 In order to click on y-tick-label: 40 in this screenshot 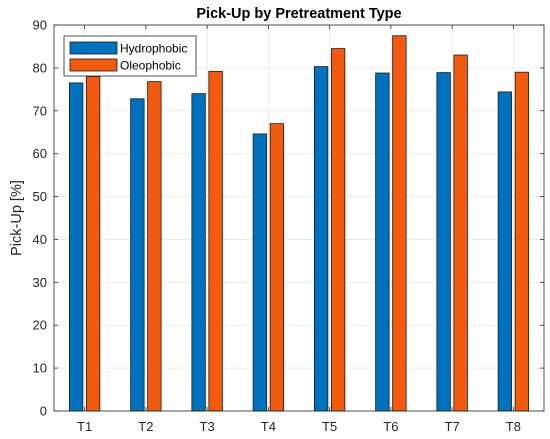, I will do `click(40, 239)`.